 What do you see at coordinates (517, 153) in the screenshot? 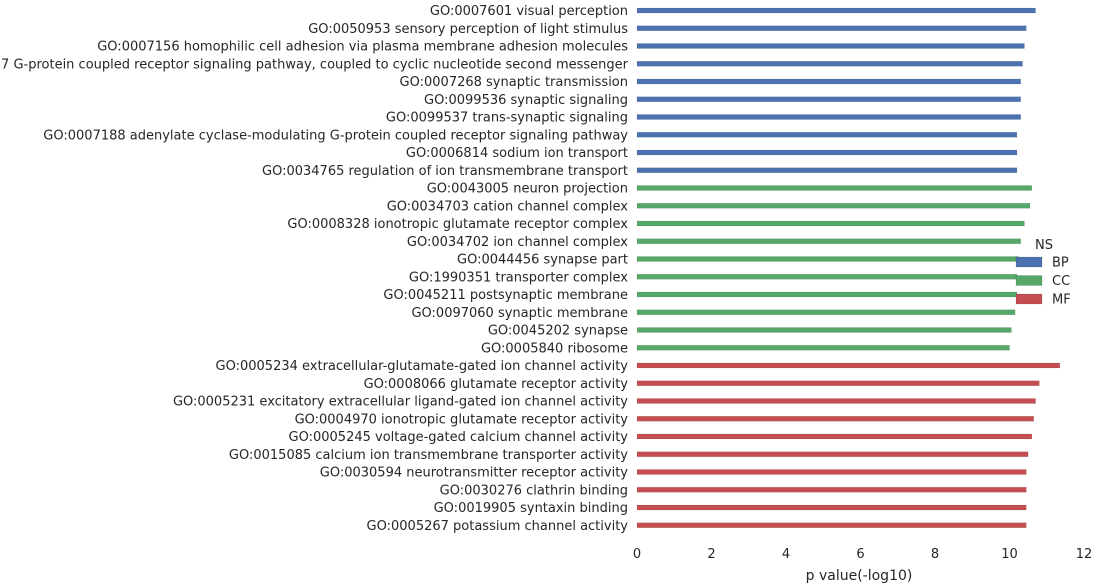
I see `category-label: GO:0006814 sodium ion transport` at bounding box center [517, 153].